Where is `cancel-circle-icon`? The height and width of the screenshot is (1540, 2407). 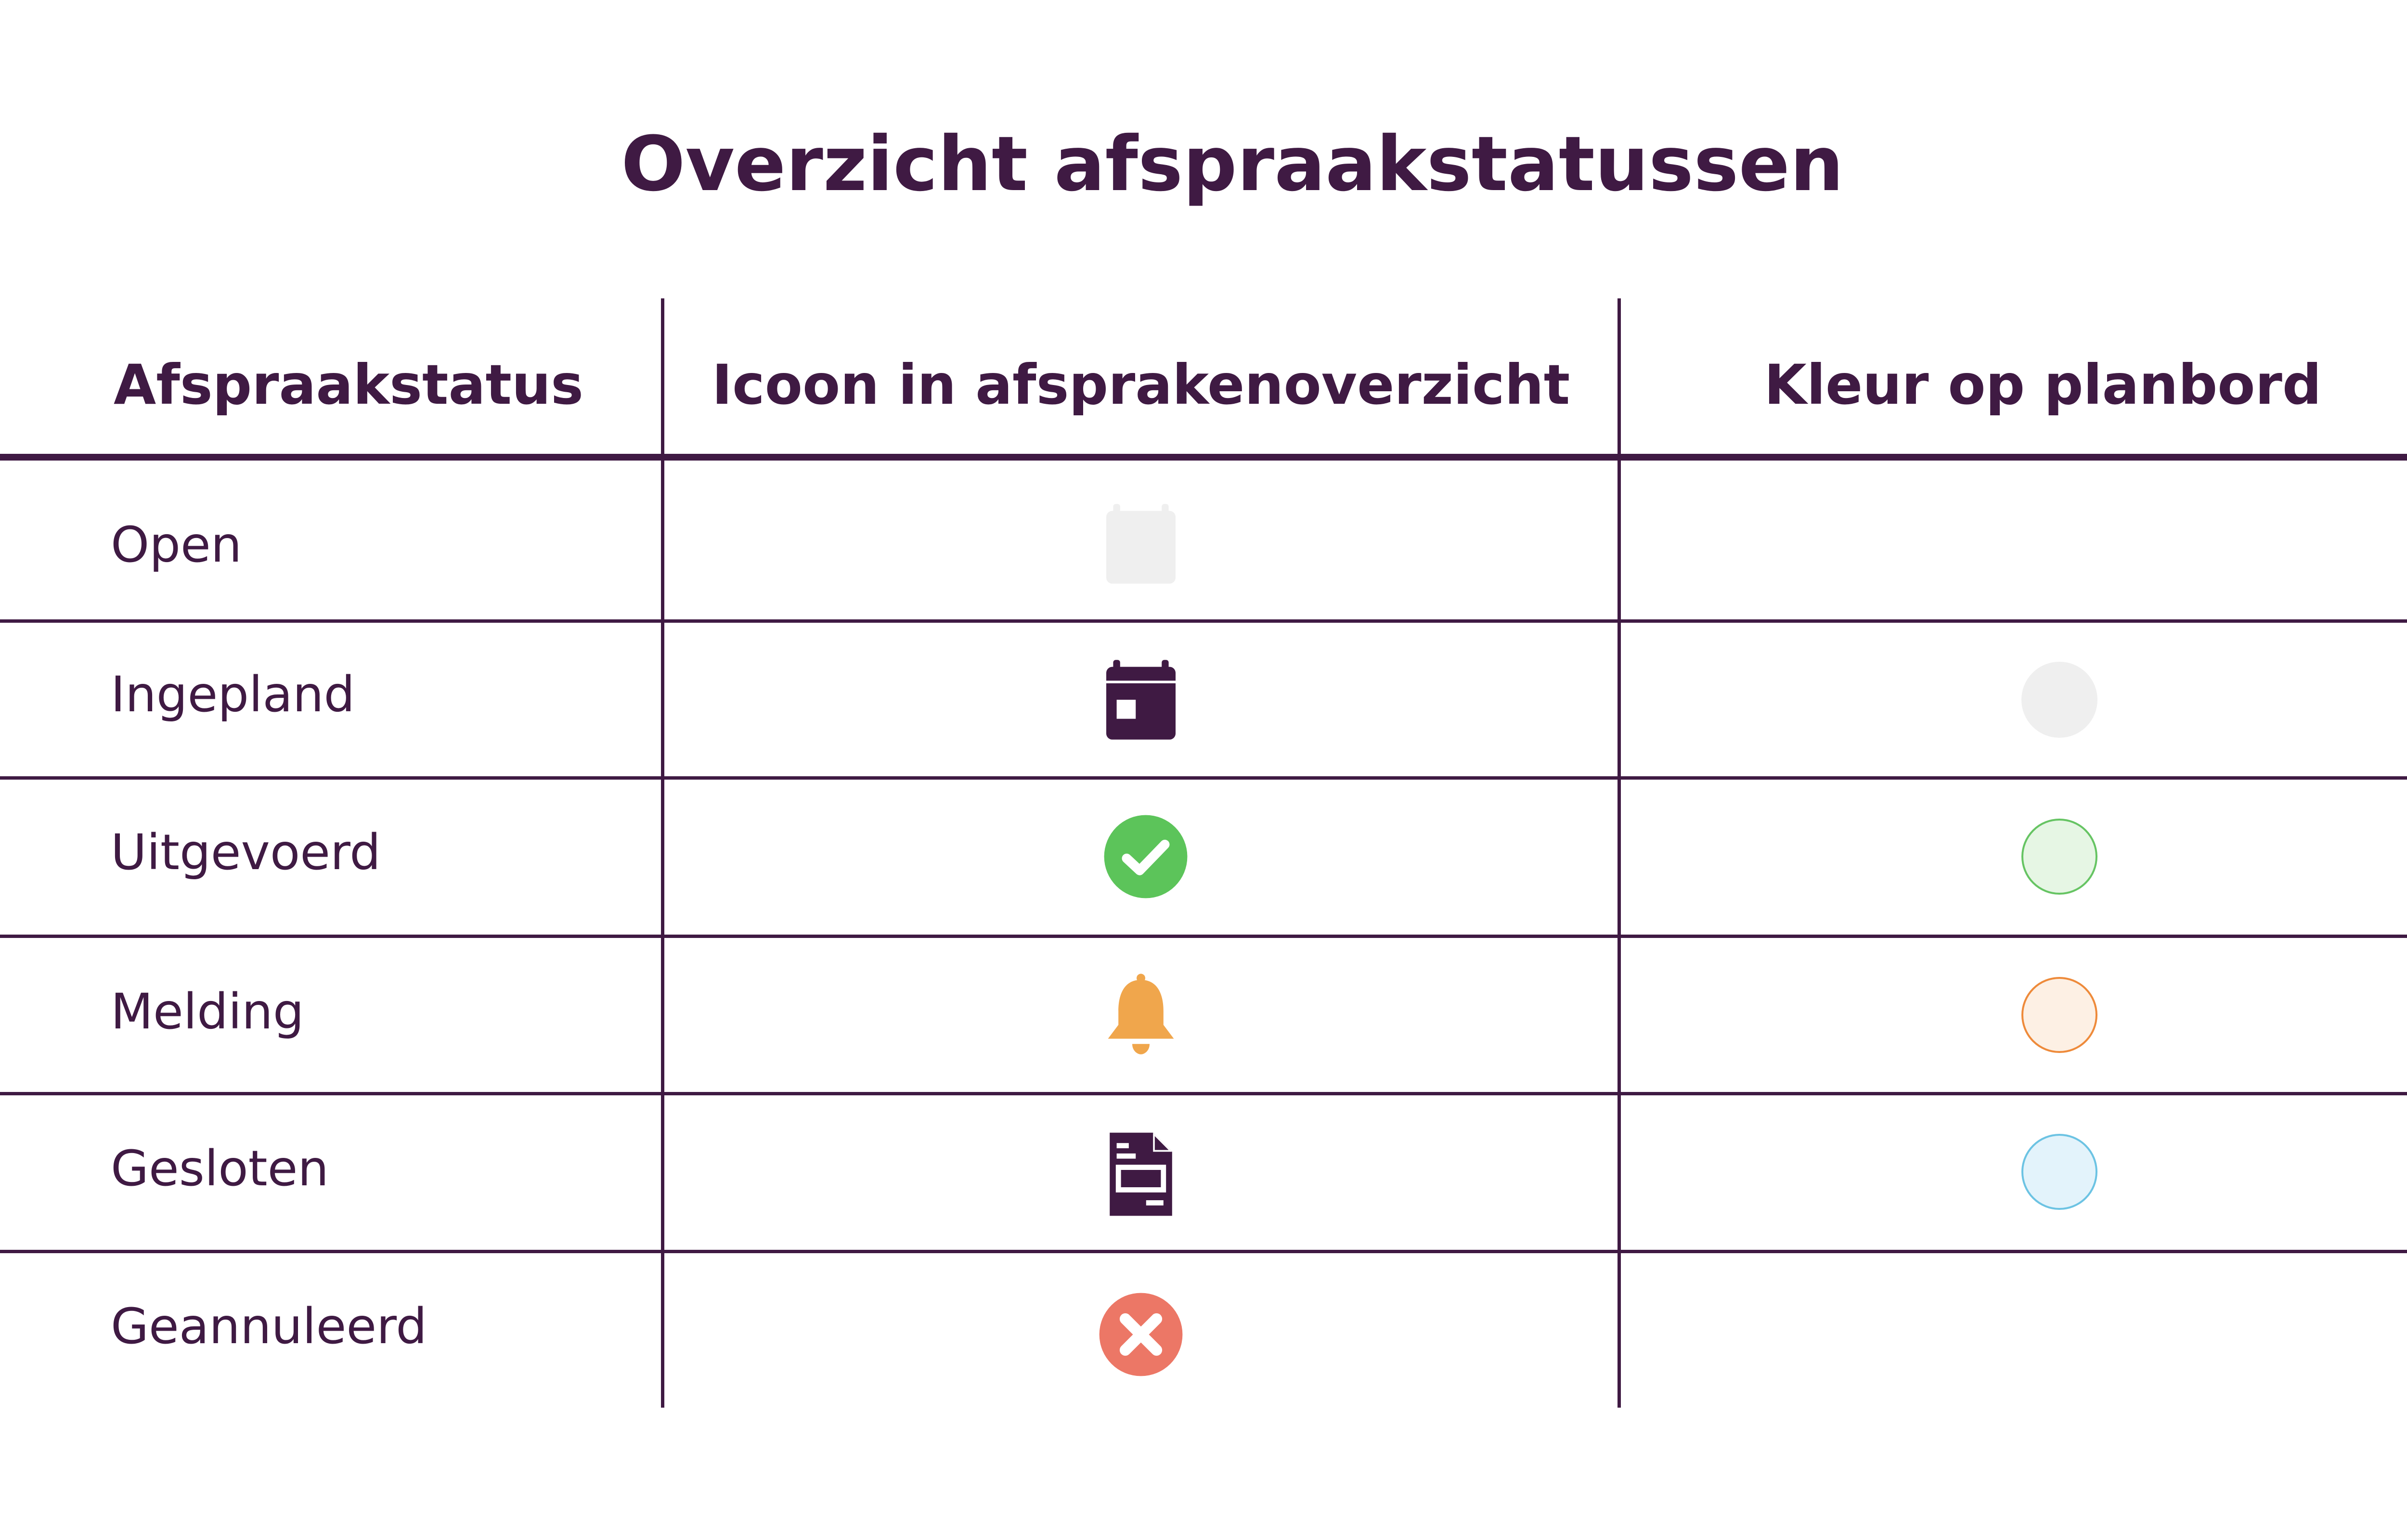 cancel-circle-icon is located at coordinates (1141, 1334).